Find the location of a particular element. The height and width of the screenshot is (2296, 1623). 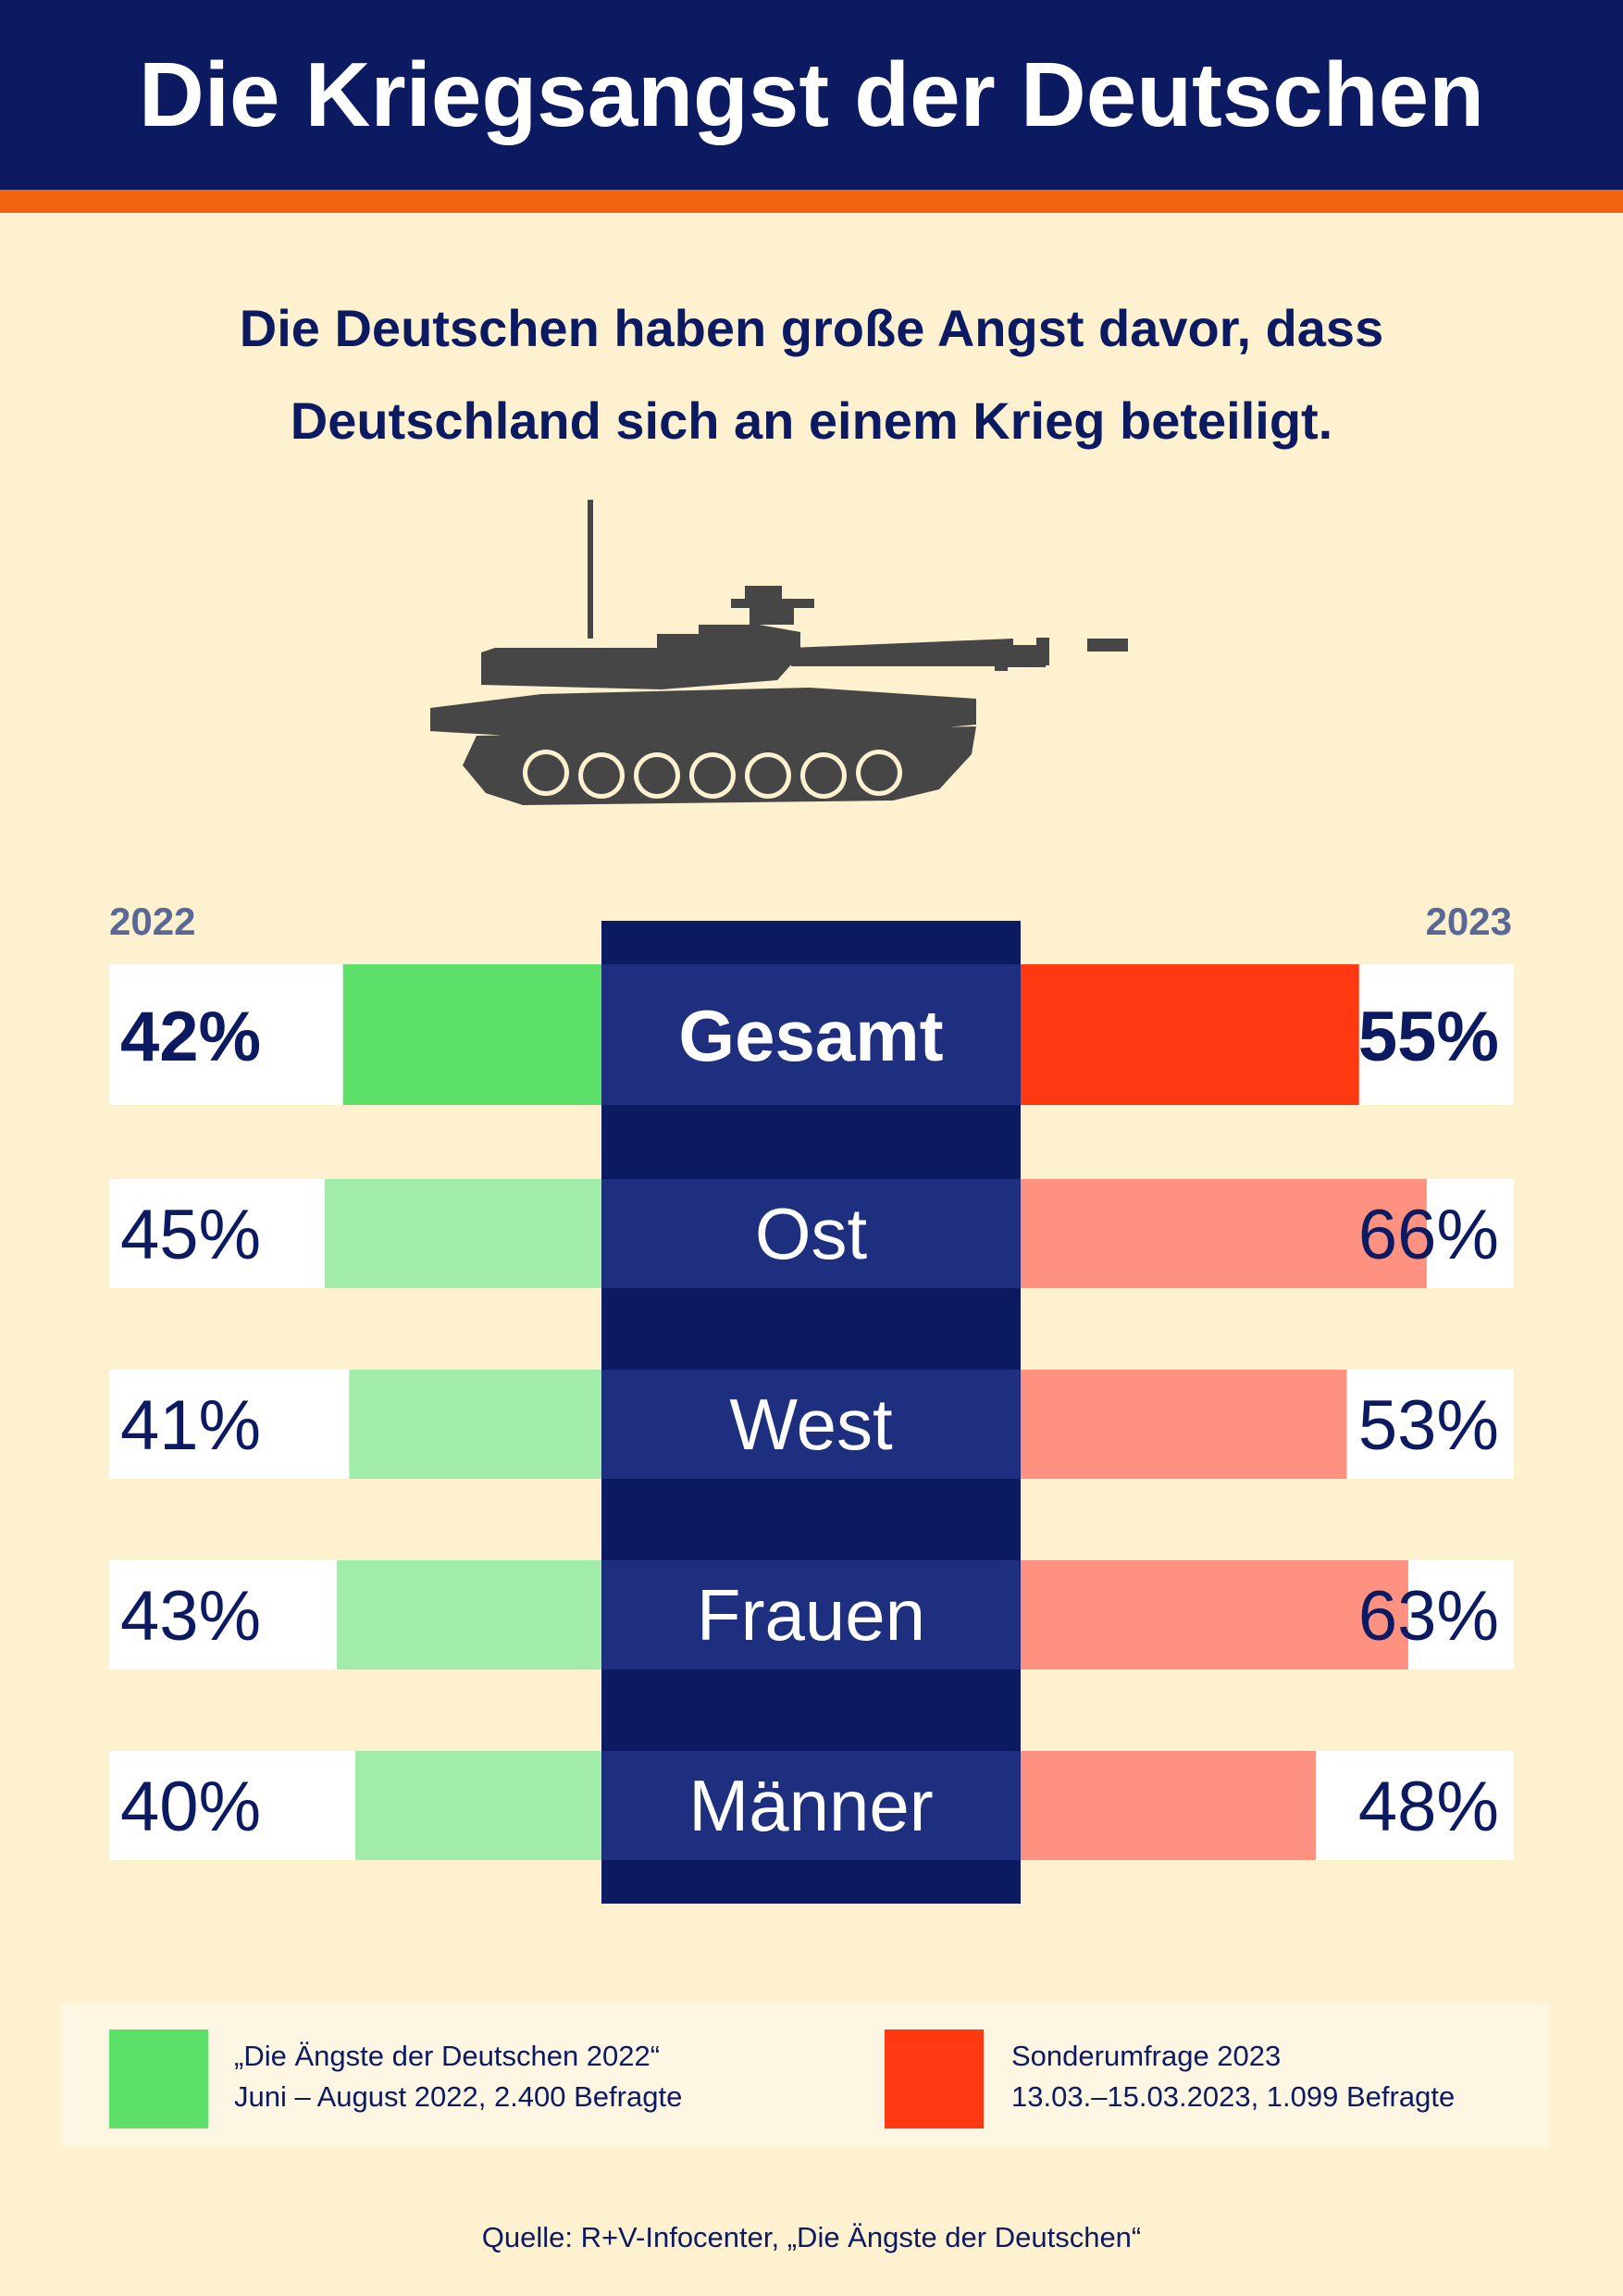

legend is located at coordinates (804, 2076).